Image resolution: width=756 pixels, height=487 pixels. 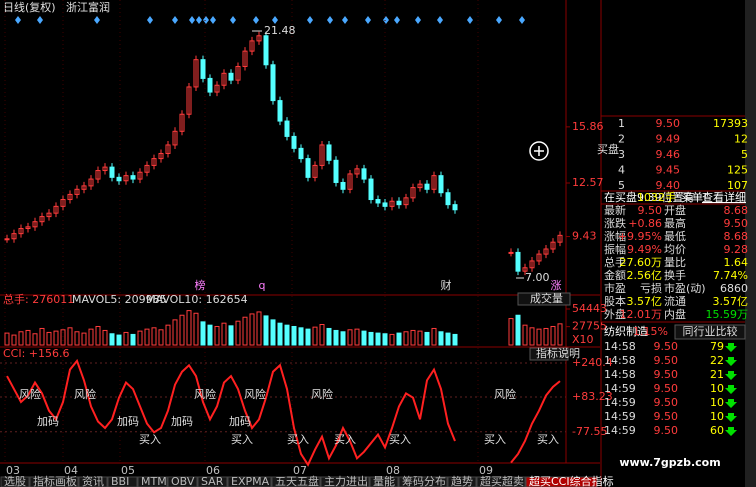 I want to click on event-marker: q, so click(x=262, y=285).